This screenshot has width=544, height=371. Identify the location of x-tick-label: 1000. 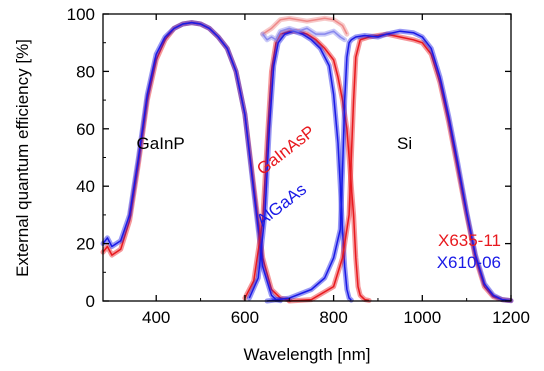
(422, 317).